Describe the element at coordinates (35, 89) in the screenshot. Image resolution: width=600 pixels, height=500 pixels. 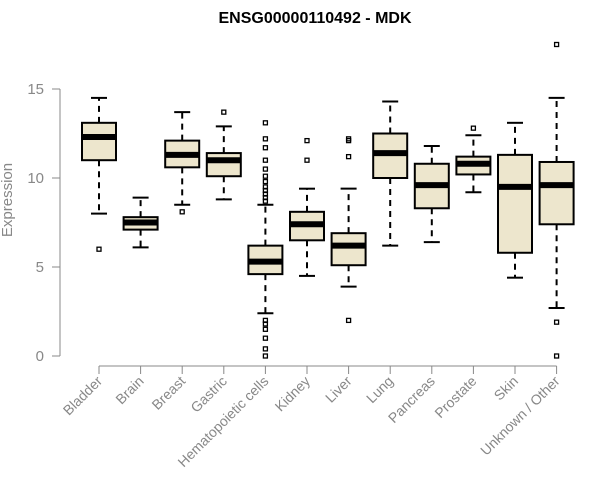
I see `y-tick-label: 15` at that location.